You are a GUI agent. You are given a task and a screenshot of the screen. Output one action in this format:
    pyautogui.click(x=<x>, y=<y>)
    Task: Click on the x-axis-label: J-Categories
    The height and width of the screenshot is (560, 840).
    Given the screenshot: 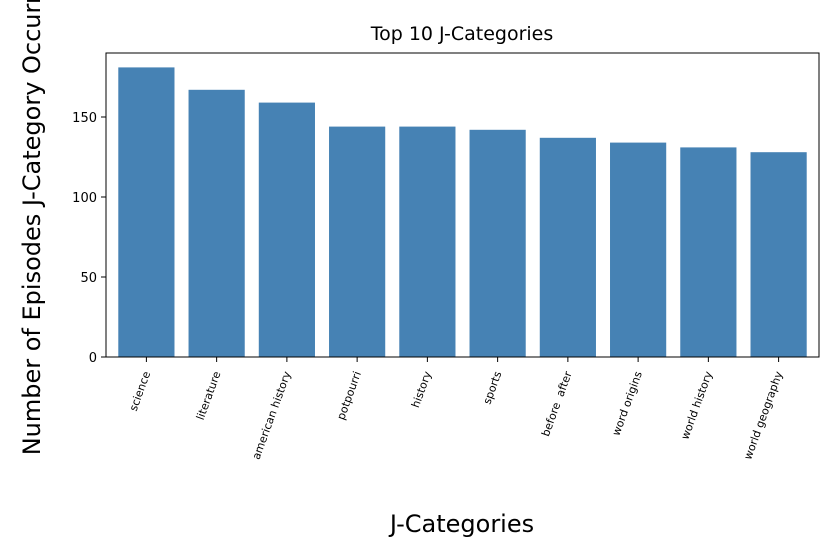 What is the action you would take?
    pyautogui.click(x=461, y=524)
    